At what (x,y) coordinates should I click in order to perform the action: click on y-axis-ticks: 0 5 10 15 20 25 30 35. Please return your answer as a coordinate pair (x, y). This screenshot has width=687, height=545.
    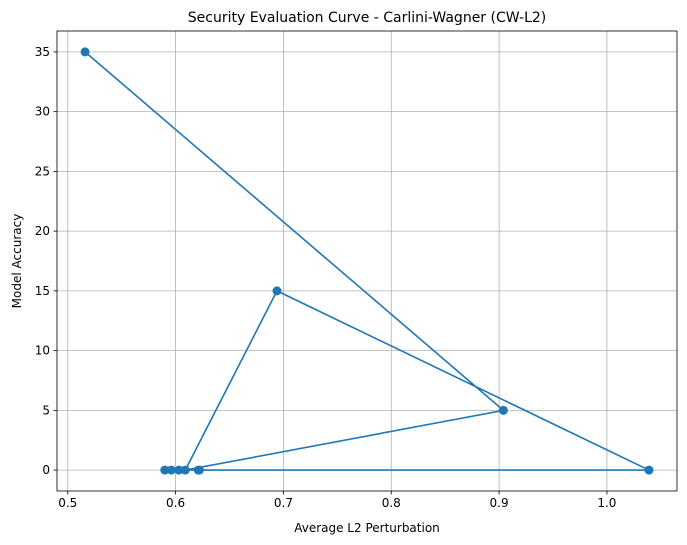
    Looking at the image, I should click on (46, 261).